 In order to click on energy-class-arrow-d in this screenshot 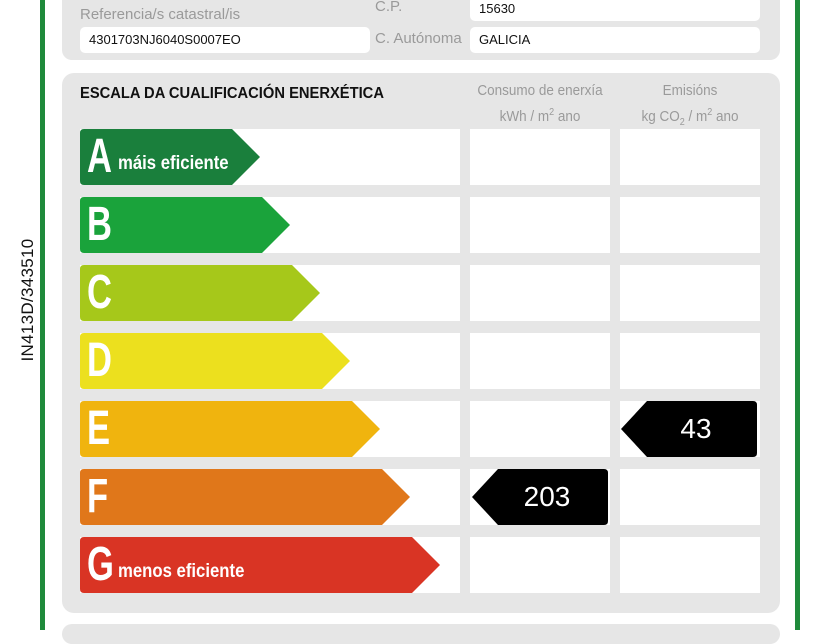, I will do `click(215, 361)`.